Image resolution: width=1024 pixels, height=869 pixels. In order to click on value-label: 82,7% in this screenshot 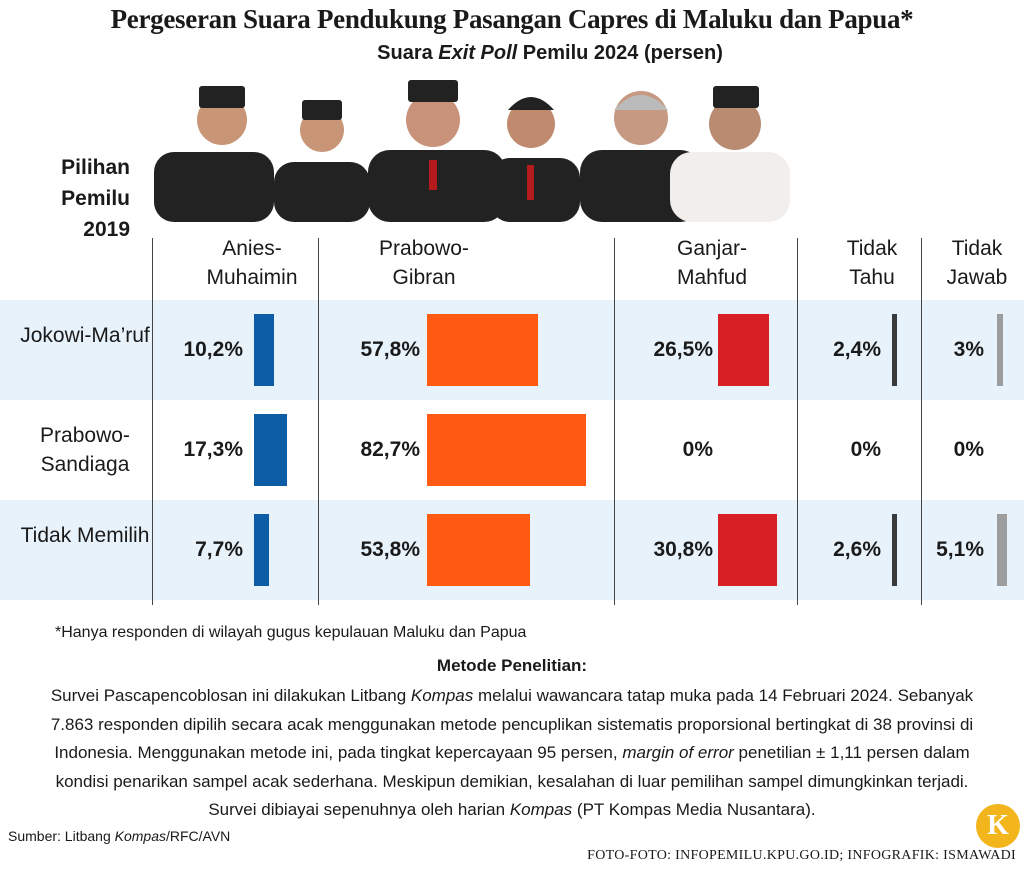, I will do `click(390, 449)`.